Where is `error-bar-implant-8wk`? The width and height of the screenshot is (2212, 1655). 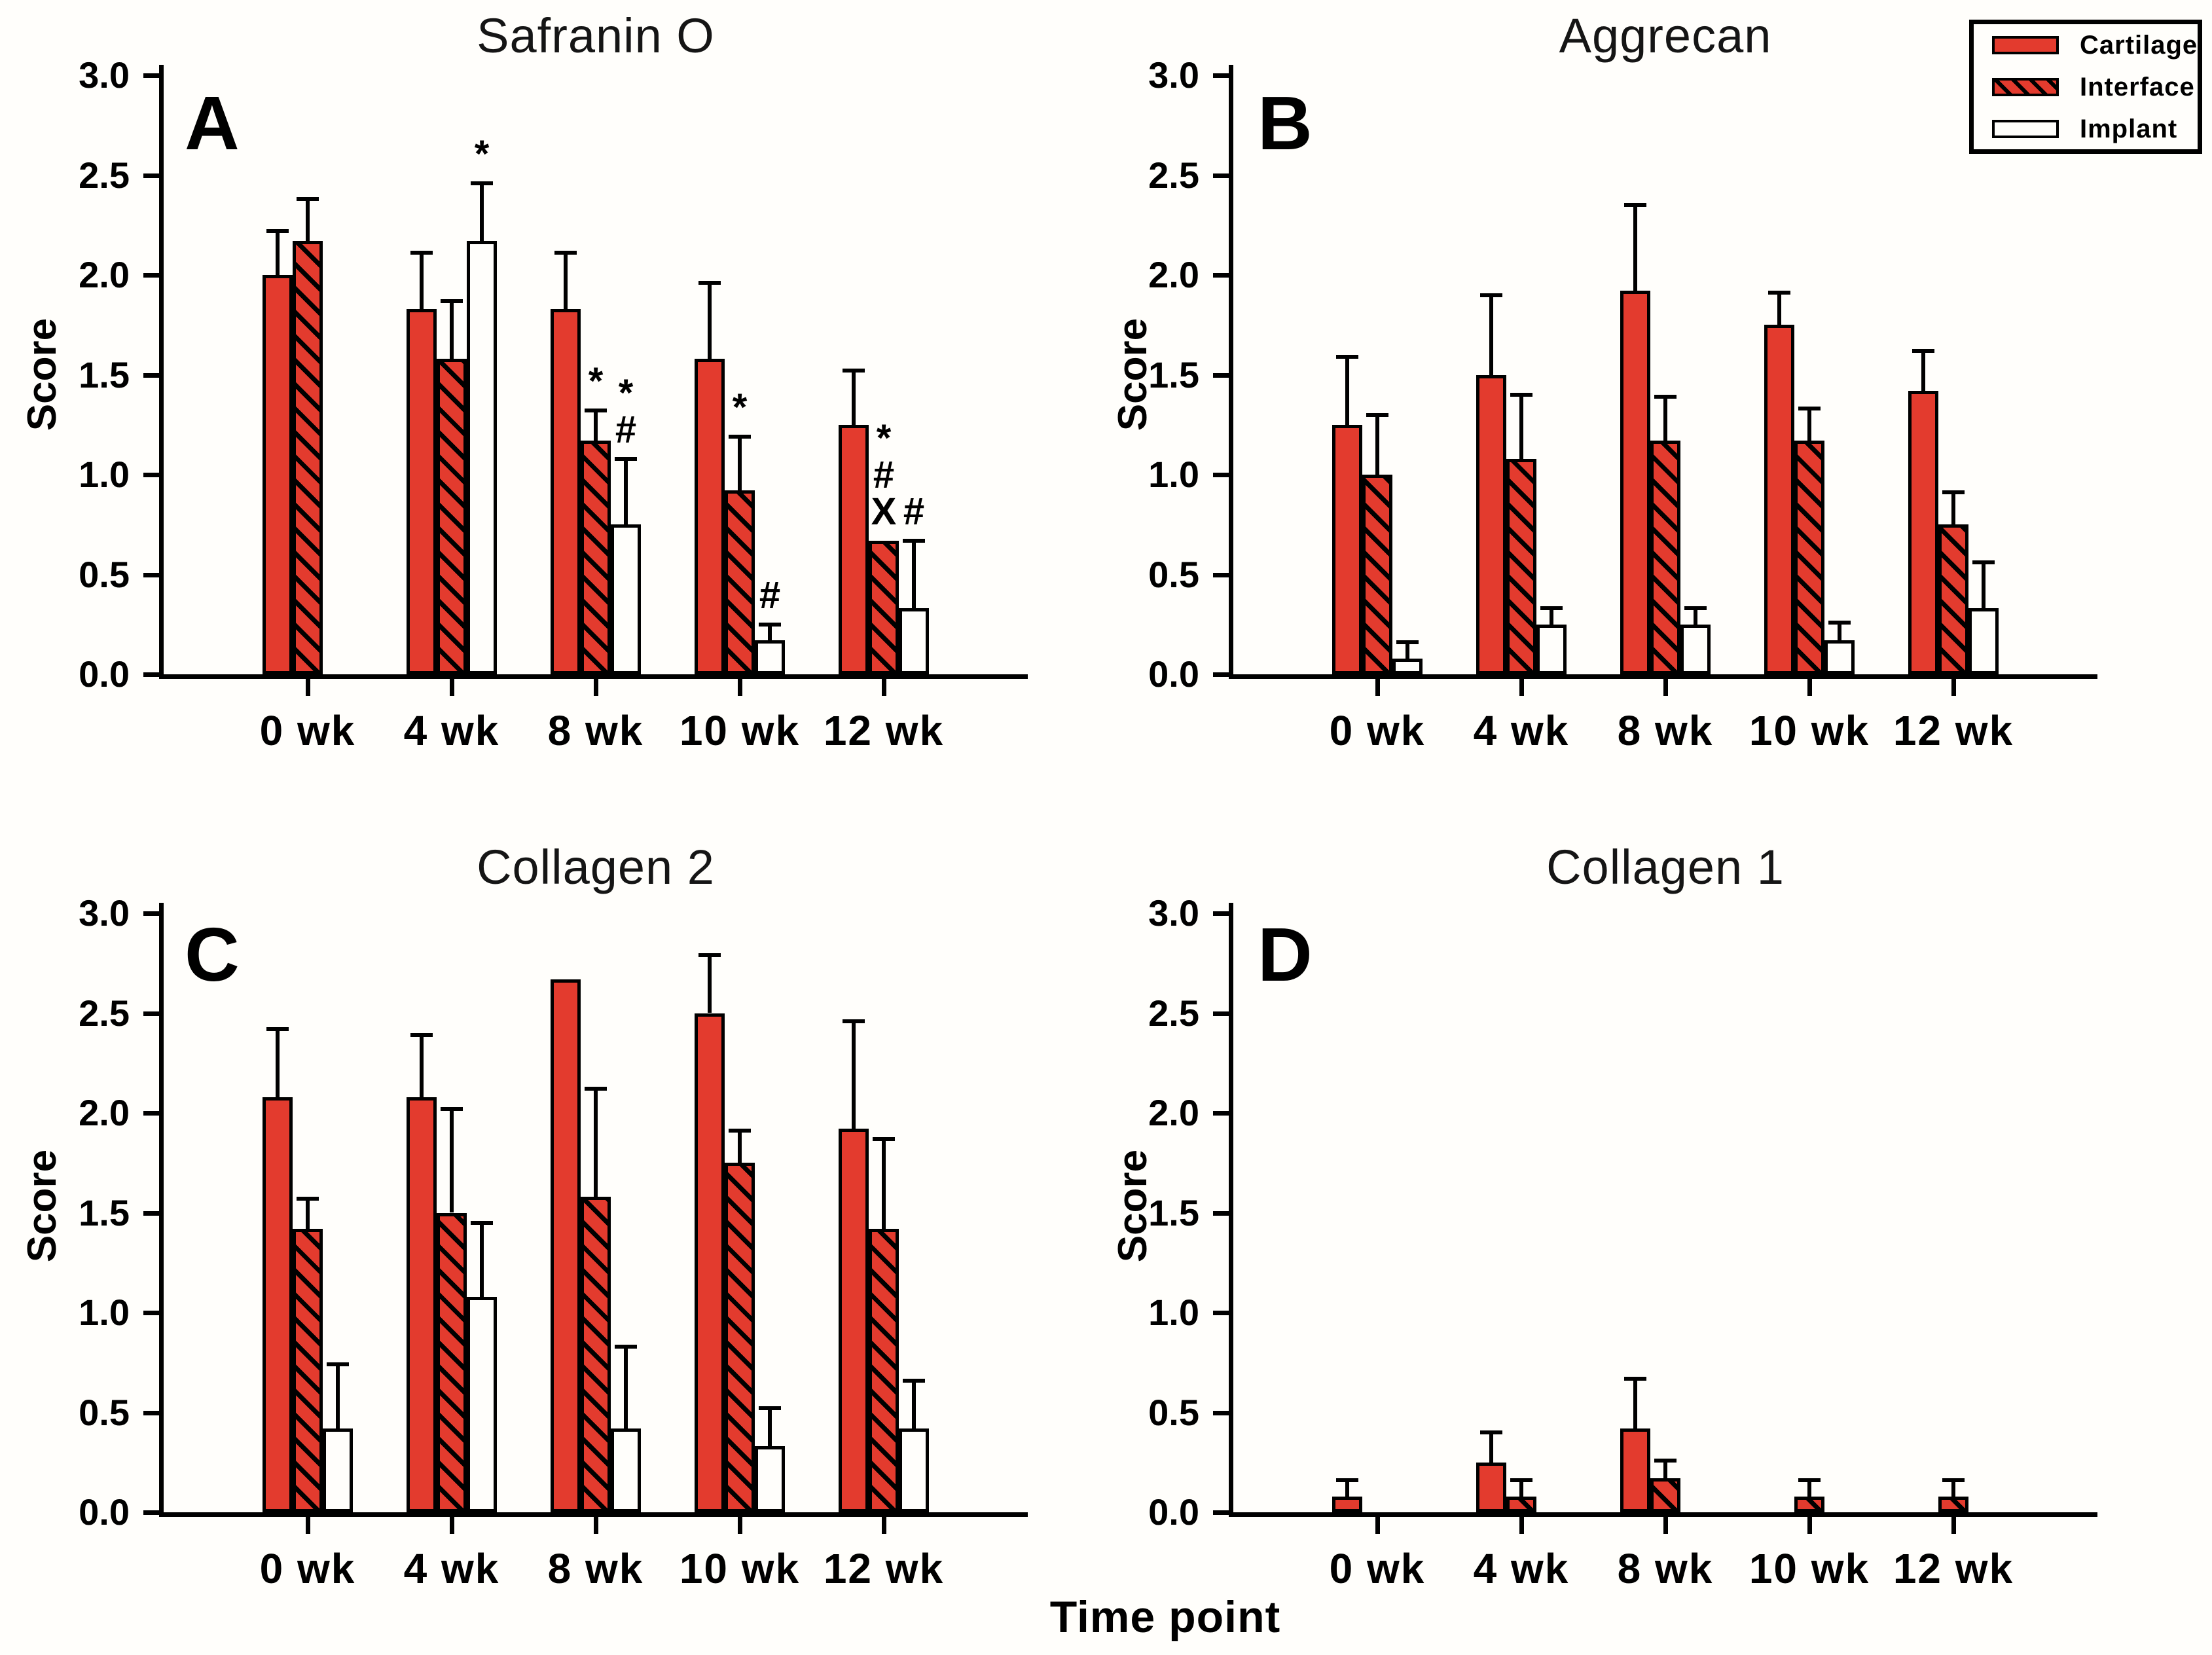
error-bar-implant-8wk is located at coordinates (626, 491).